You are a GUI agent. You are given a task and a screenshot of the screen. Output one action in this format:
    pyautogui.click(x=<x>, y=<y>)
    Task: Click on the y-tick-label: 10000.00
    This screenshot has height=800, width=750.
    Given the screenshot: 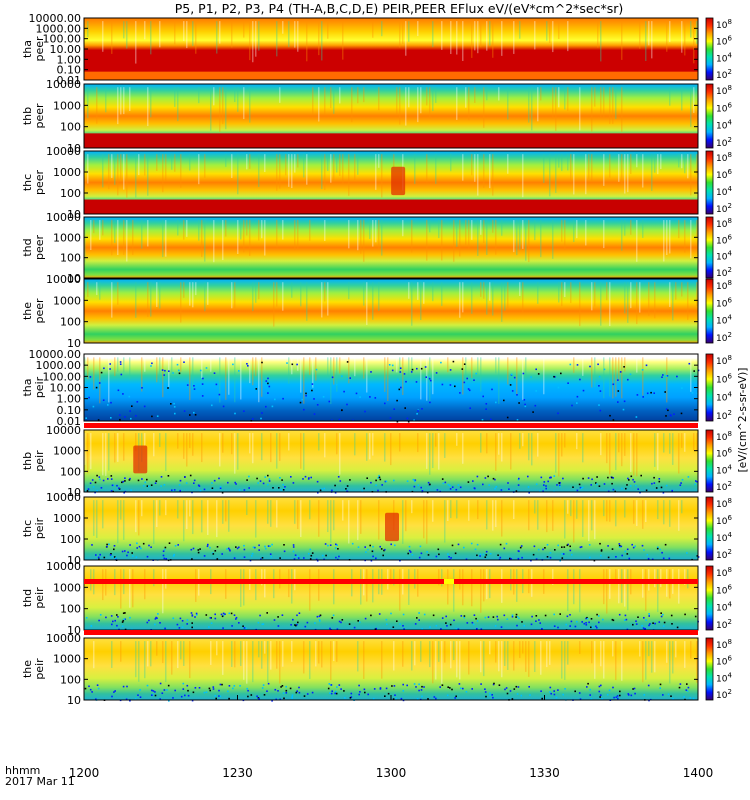 What is the action you would take?
    pyautogui.click(x=55, y=18)
    